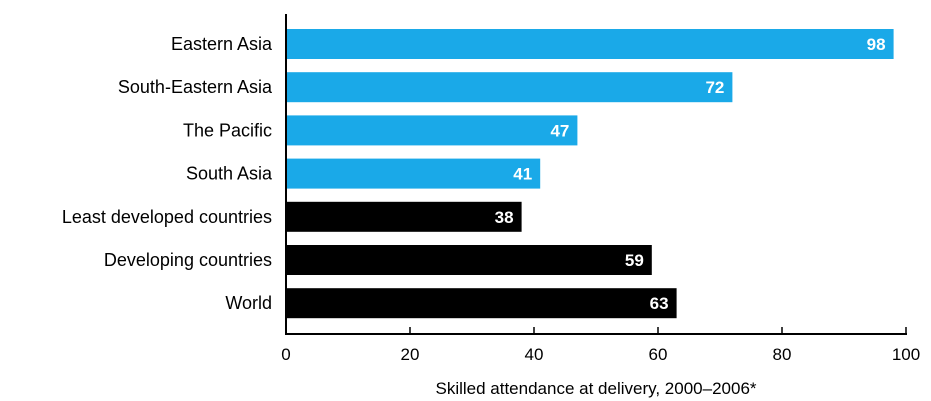 This screenshot has width=931, height=401. What do you see at coordinates (634, 260) in the screenshot?
I see `data-label: 59` at bounding box center [634, 260].